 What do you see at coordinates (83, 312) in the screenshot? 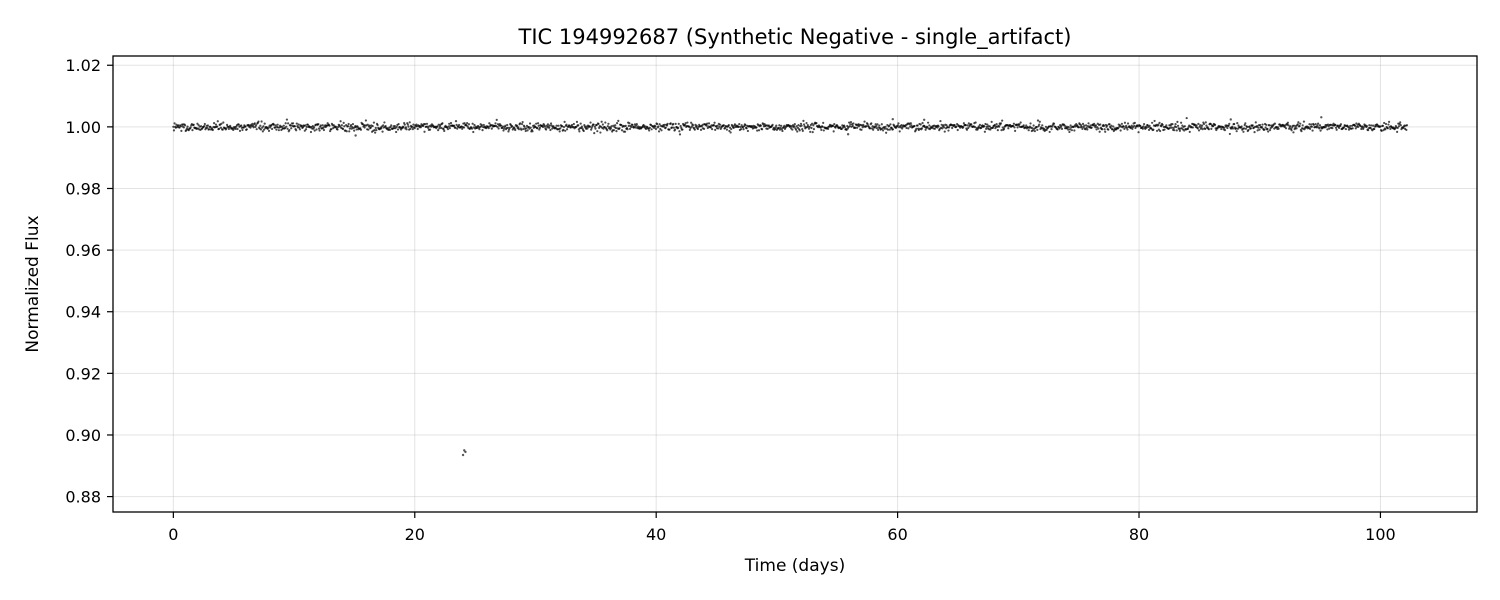
I see `y-tick-label: 0.94` at bounding box center [83, 312].